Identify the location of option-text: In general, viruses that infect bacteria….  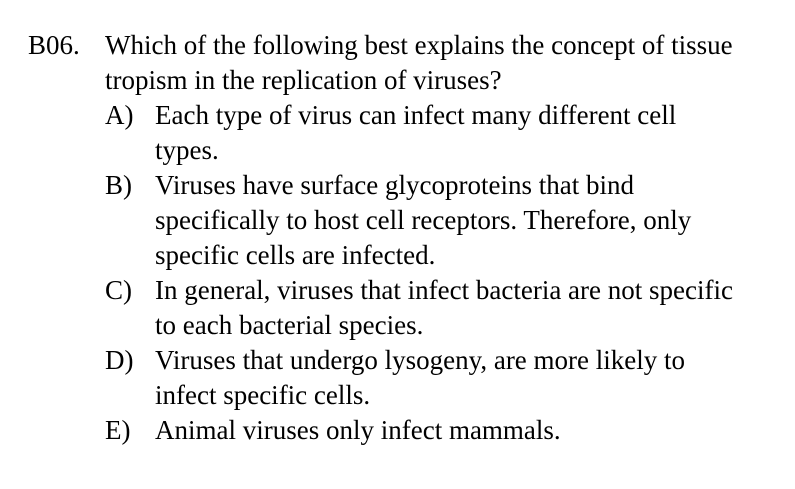
(444, 307).